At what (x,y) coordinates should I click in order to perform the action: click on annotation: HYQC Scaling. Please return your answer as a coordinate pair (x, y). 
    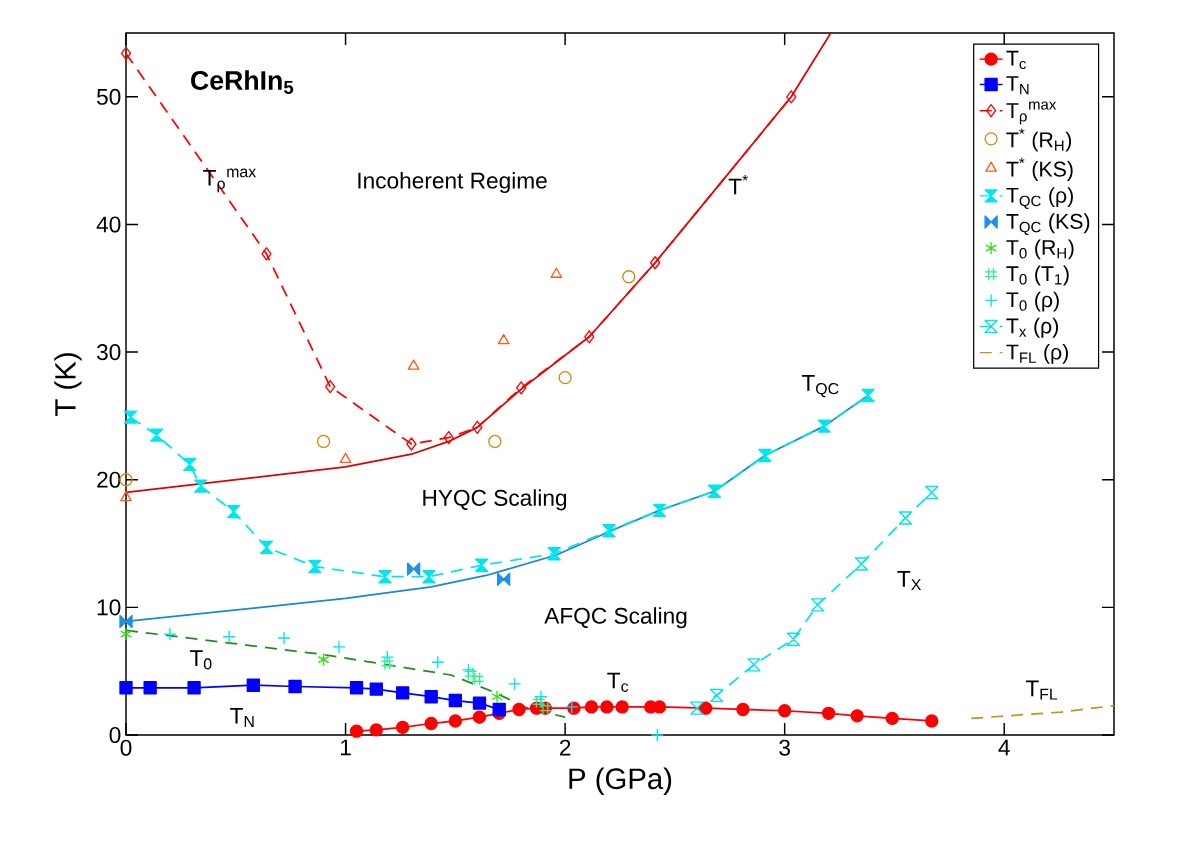
    Looking at the image, I should click on (495, 500).